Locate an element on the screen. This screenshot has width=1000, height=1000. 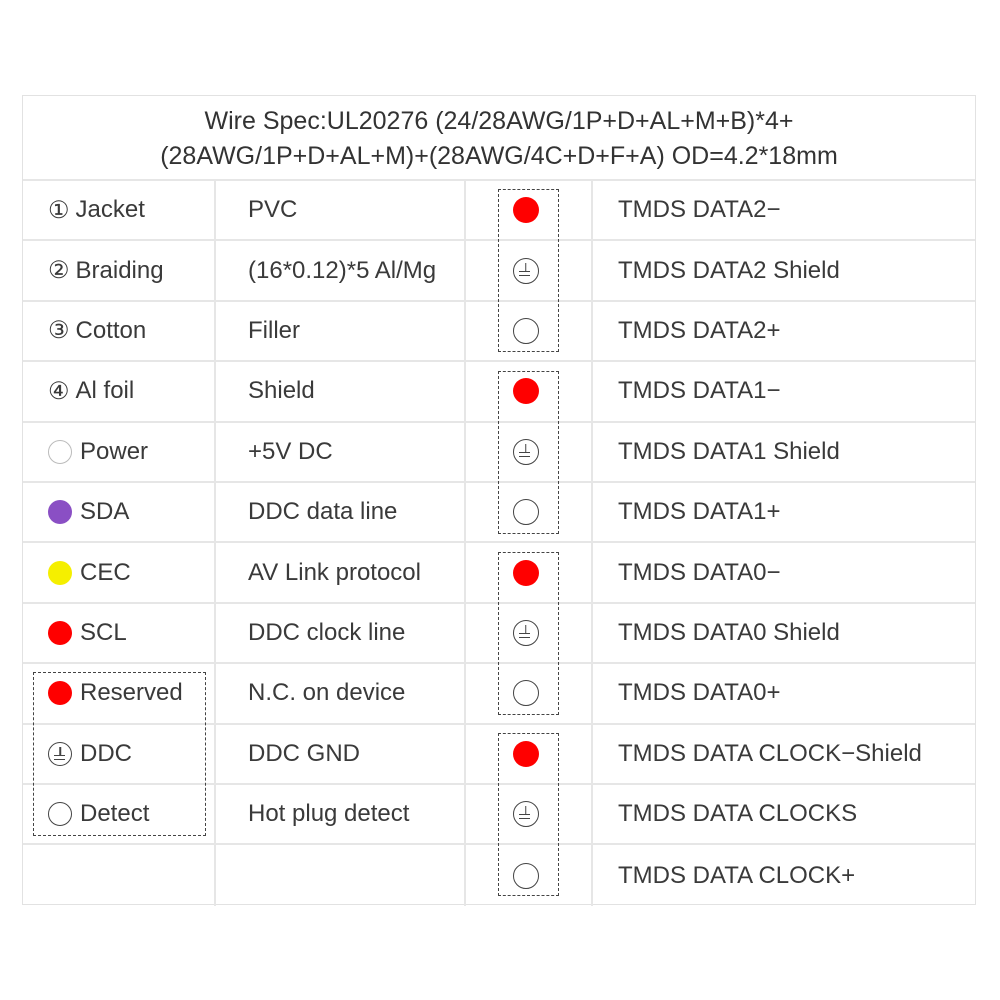
hollow-wire-dot-icon is located at coordinates (60, 451).